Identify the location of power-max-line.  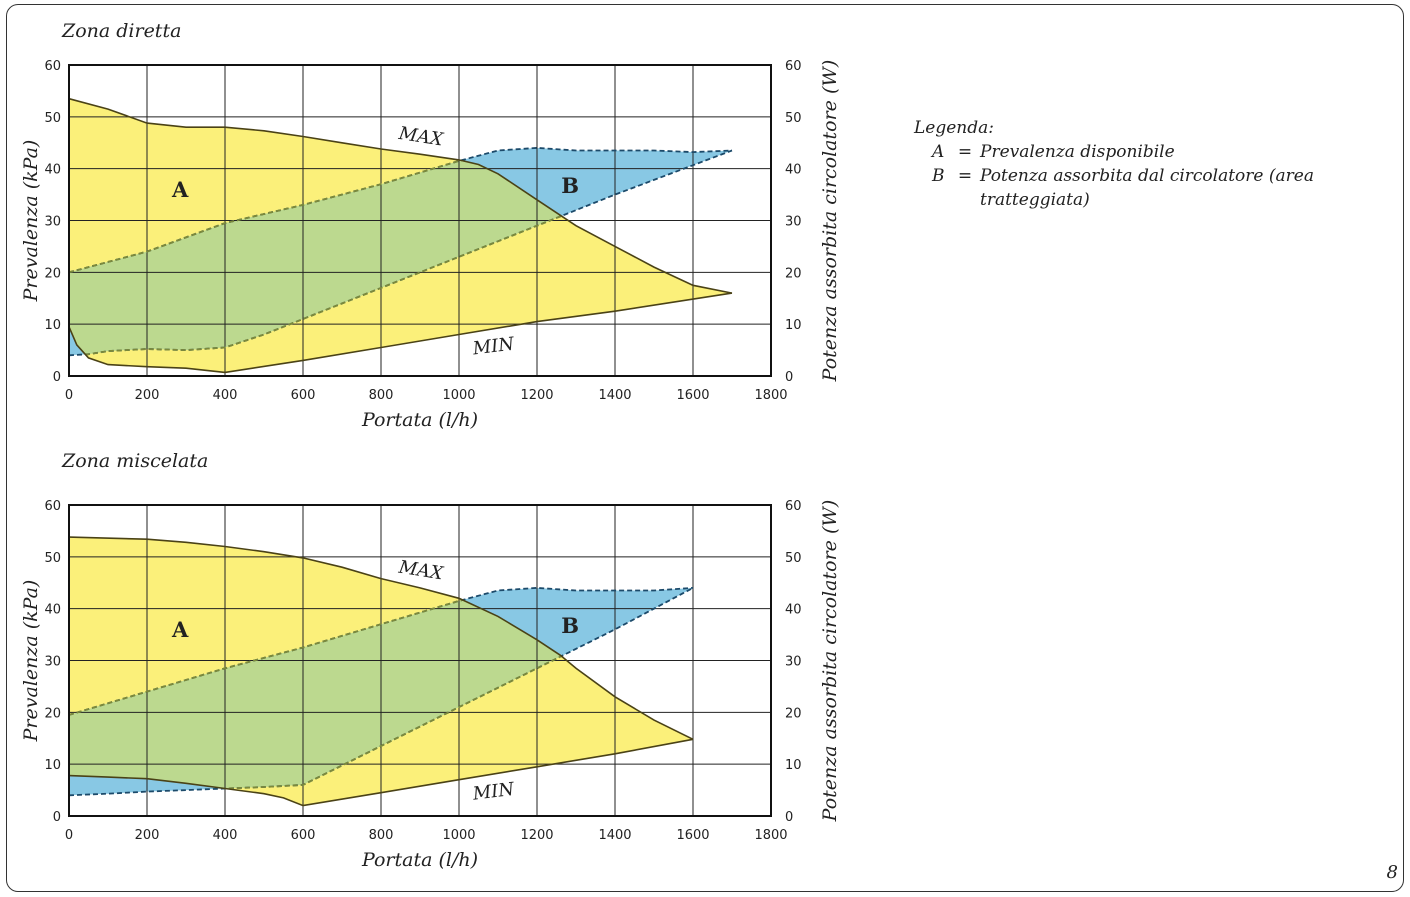
(381, 651).